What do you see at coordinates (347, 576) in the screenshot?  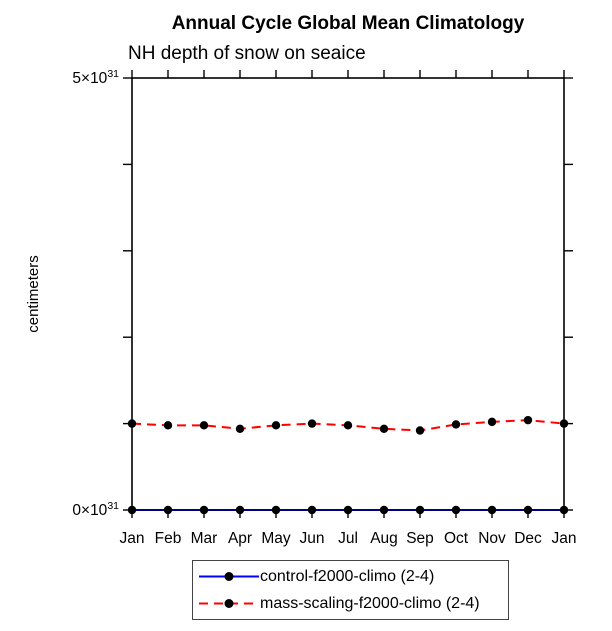 I see `legend-label-control: control-f2000-climo (2-4)` at bounding box center [347, 576].